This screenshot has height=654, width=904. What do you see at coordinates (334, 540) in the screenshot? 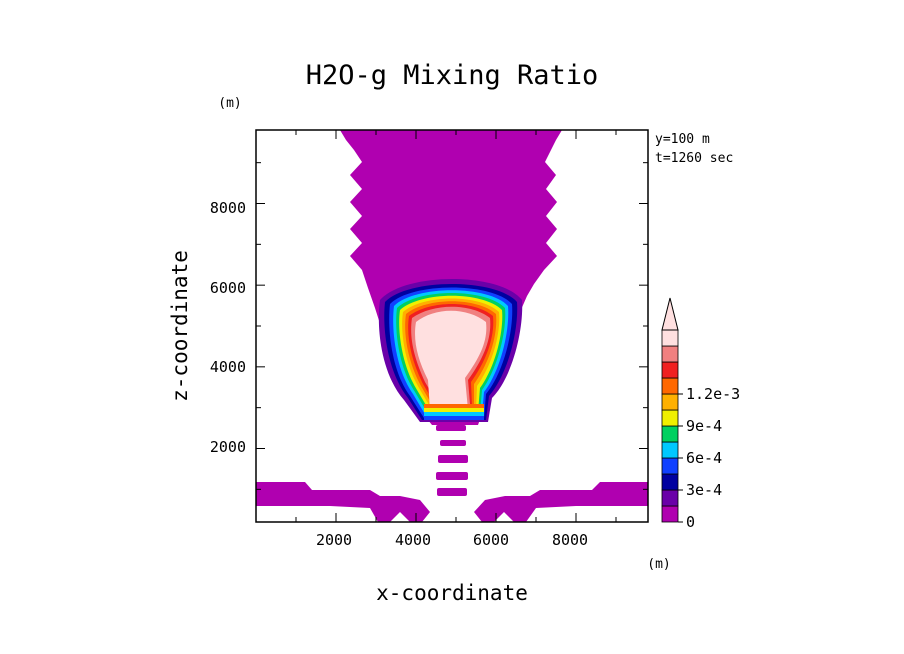
I see `x-tick-label-1: 2000` at bounding box center [334, 540].